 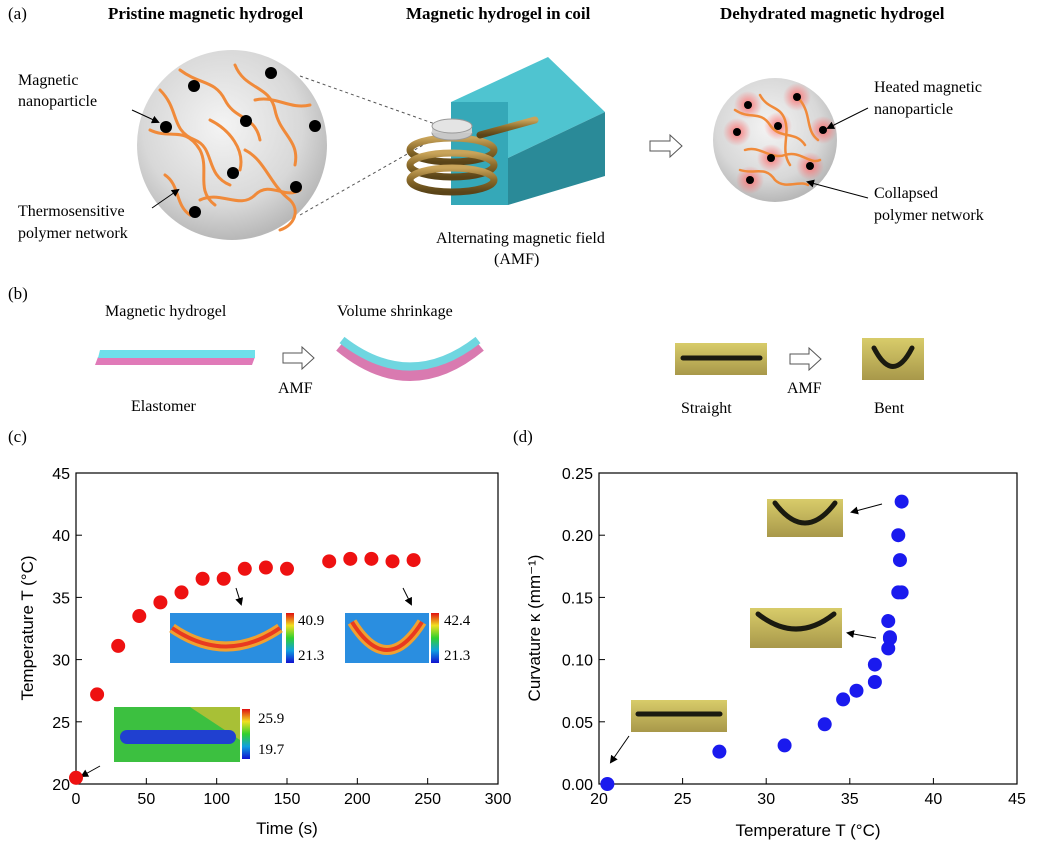 I want to click on chart-d-ytick-label: 0.05, so click(x=577, y=723).